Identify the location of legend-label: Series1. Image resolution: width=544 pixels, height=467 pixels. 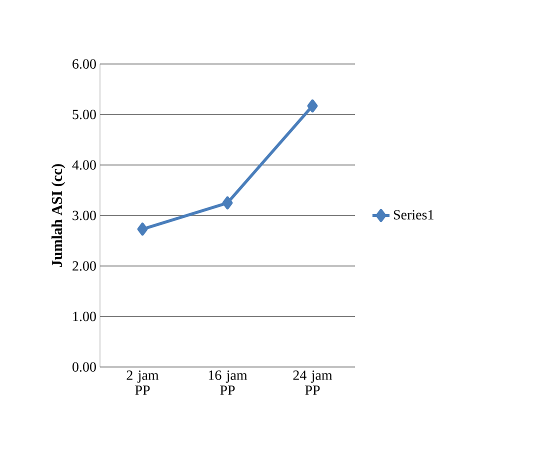
(414, 215).